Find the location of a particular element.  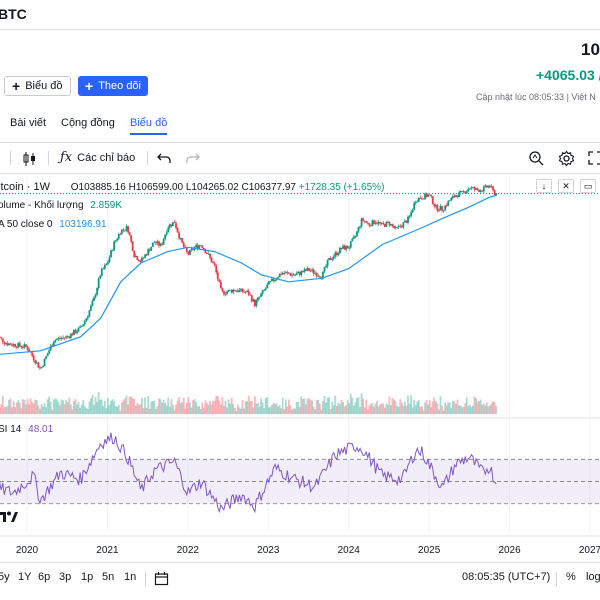

range-5y: 5y is located at coordinates (5, 577).